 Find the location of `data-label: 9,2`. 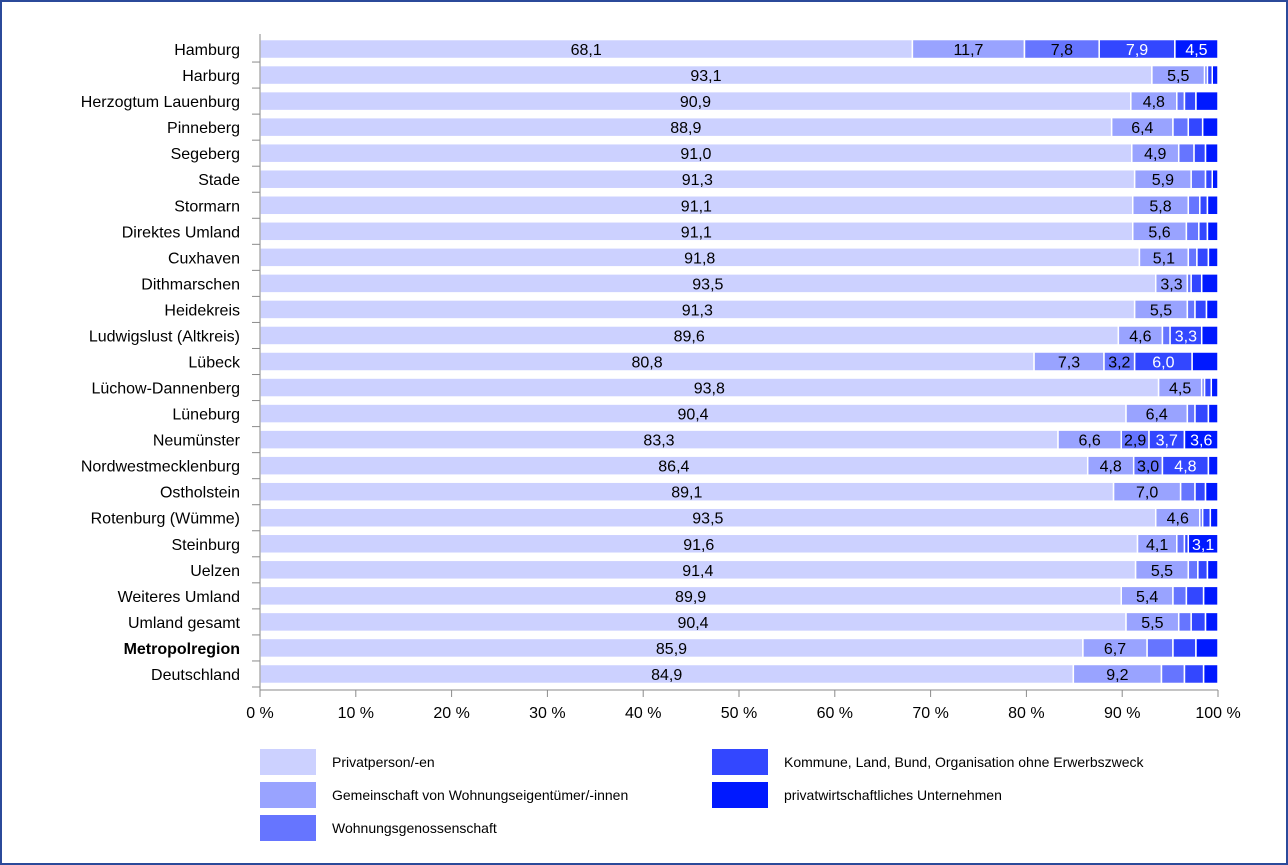

data-label: 9,2 is located at coordinates (1117, 675).